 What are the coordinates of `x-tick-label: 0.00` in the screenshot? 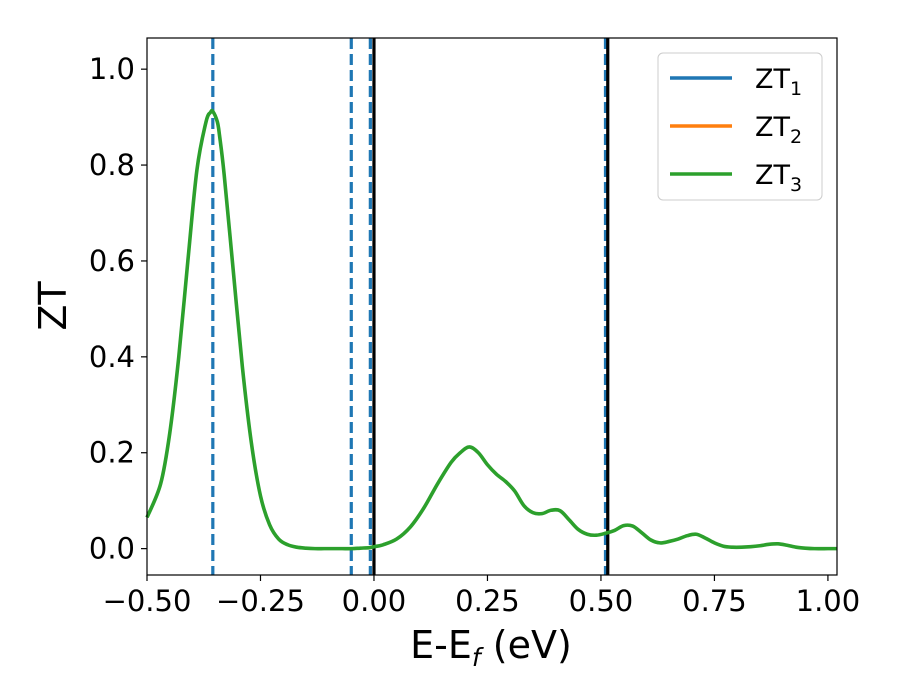 It's located at (374, 601).